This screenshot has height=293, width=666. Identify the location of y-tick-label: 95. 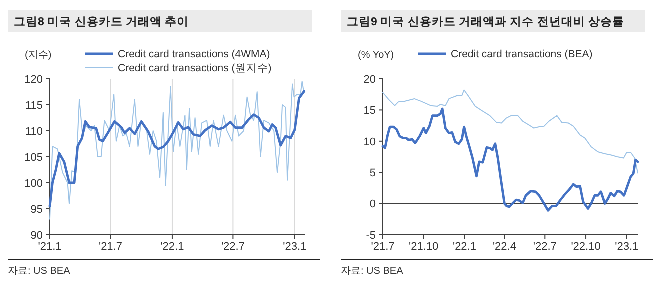
(36, 210).